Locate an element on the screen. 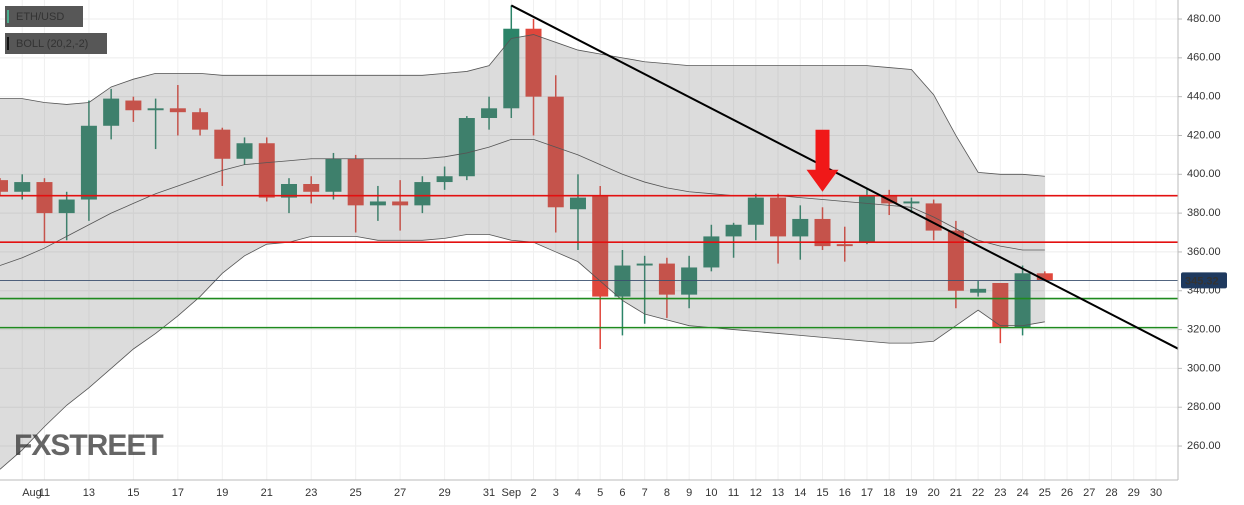 This screenshot has height=505, width=1244. x-tick-label: 31 is located at coordinates (489, 493).